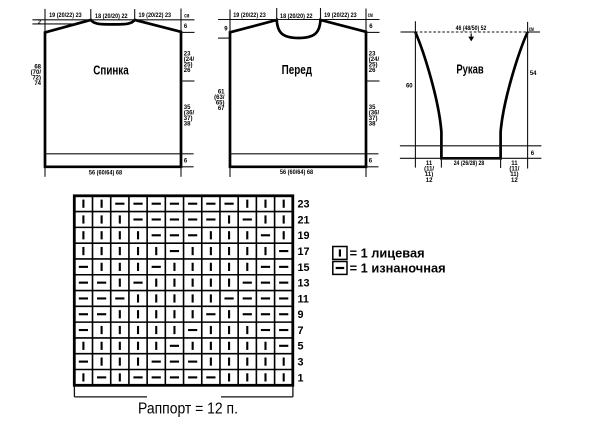  What do you see at coordinates (301, 363) in the screenshot?
I see `svg-text: 3` at bounding box center [301, 363].